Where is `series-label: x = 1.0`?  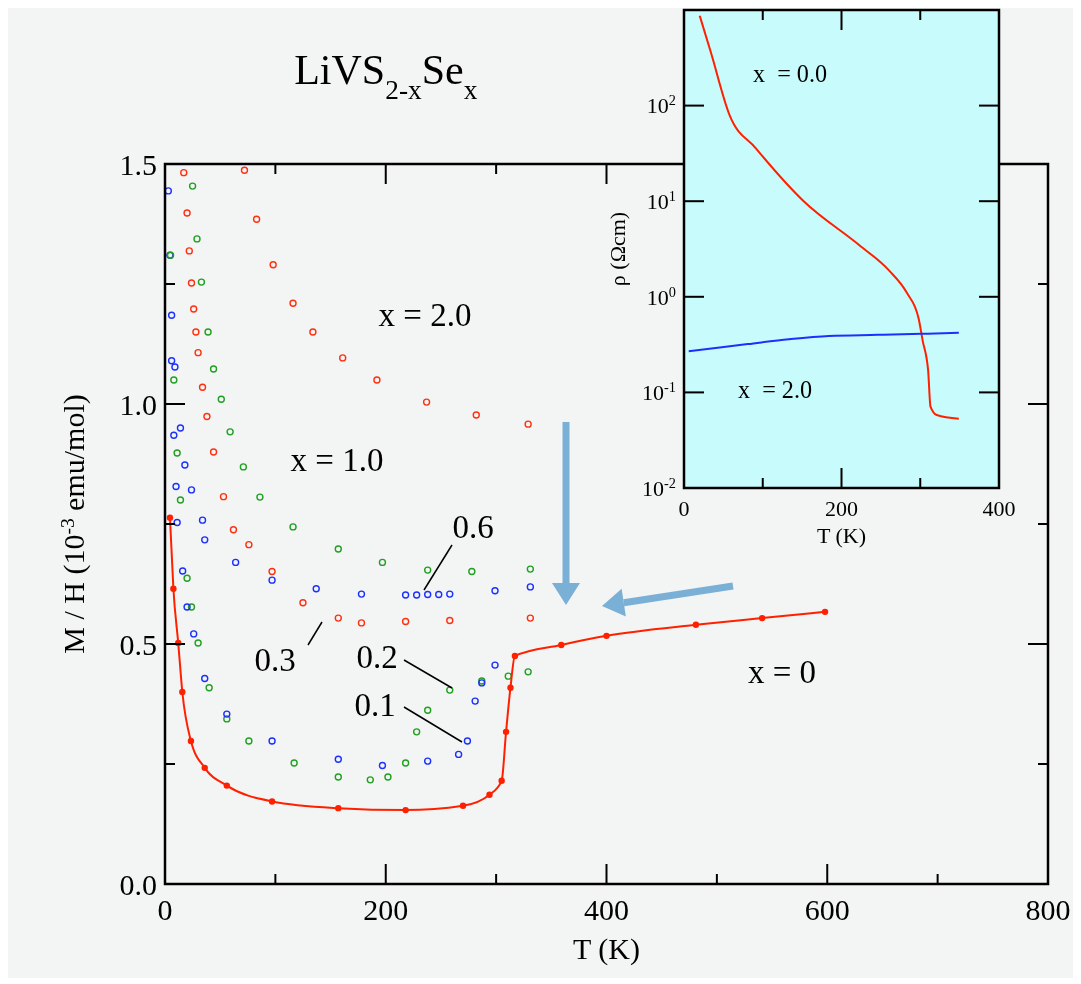
series-label: x = 1.0 is located at coordinates (337, 460).